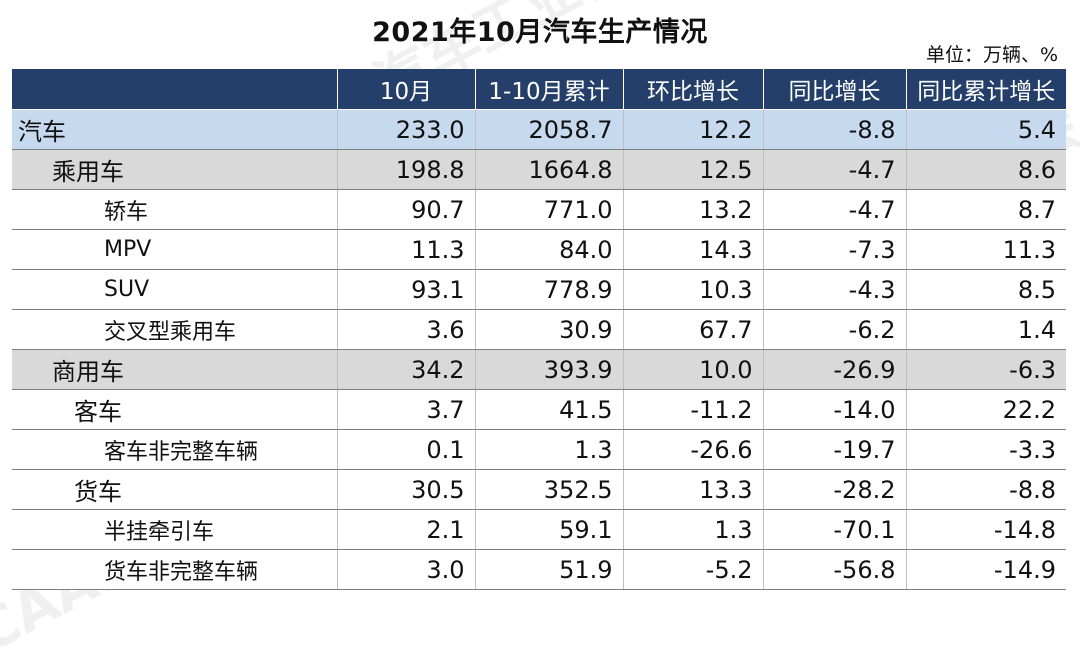 The height and width of the screenshot is (669, 1080). Describe the element at coordinates (175, 89) in the screenshot. I see `header-category` at that location.